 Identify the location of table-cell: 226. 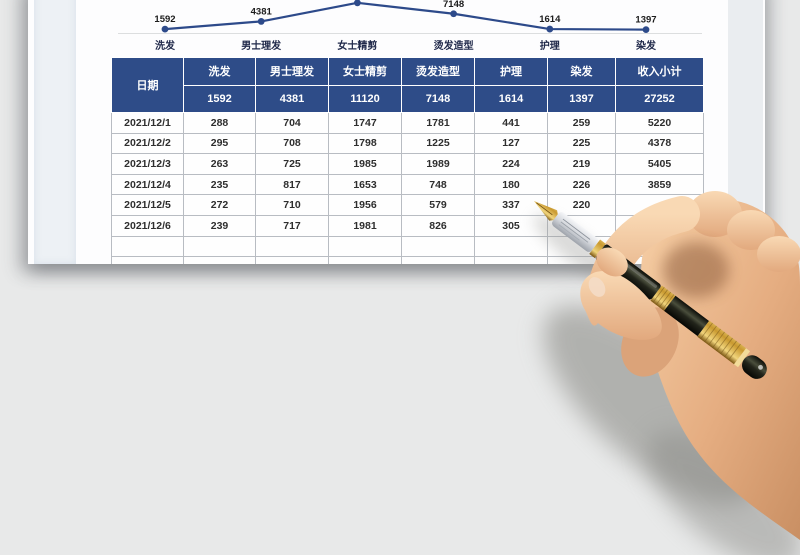
(581, 184).